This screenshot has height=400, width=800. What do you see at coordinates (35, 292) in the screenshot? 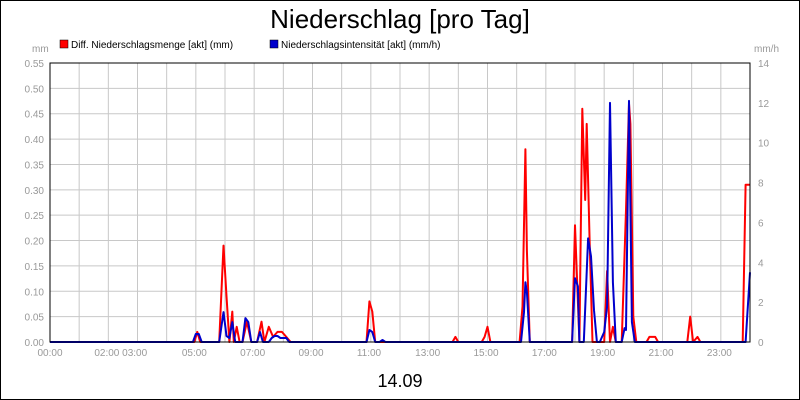
I see `y-tick-left: 0.10` at bounding box center [35, 292].